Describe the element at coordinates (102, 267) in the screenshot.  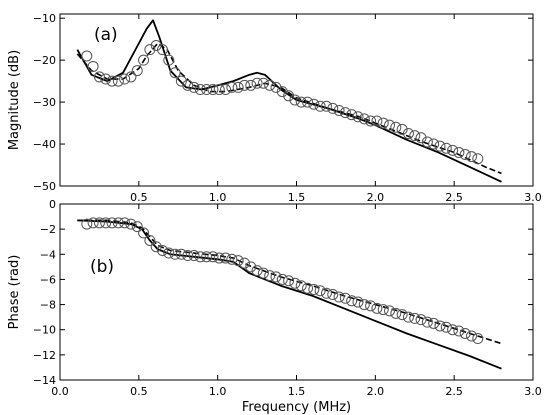
I see `panel-b-label: (b)` at that location.